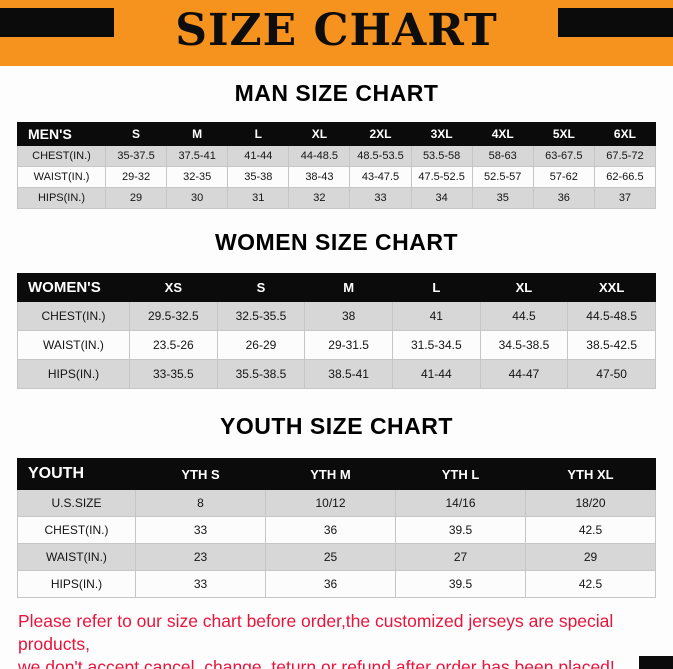 This screenshot has width=673, height=669. Describe the element at coordinates (380, 134) in the screenshot. I see `size-column-header: 2XL` at that location.